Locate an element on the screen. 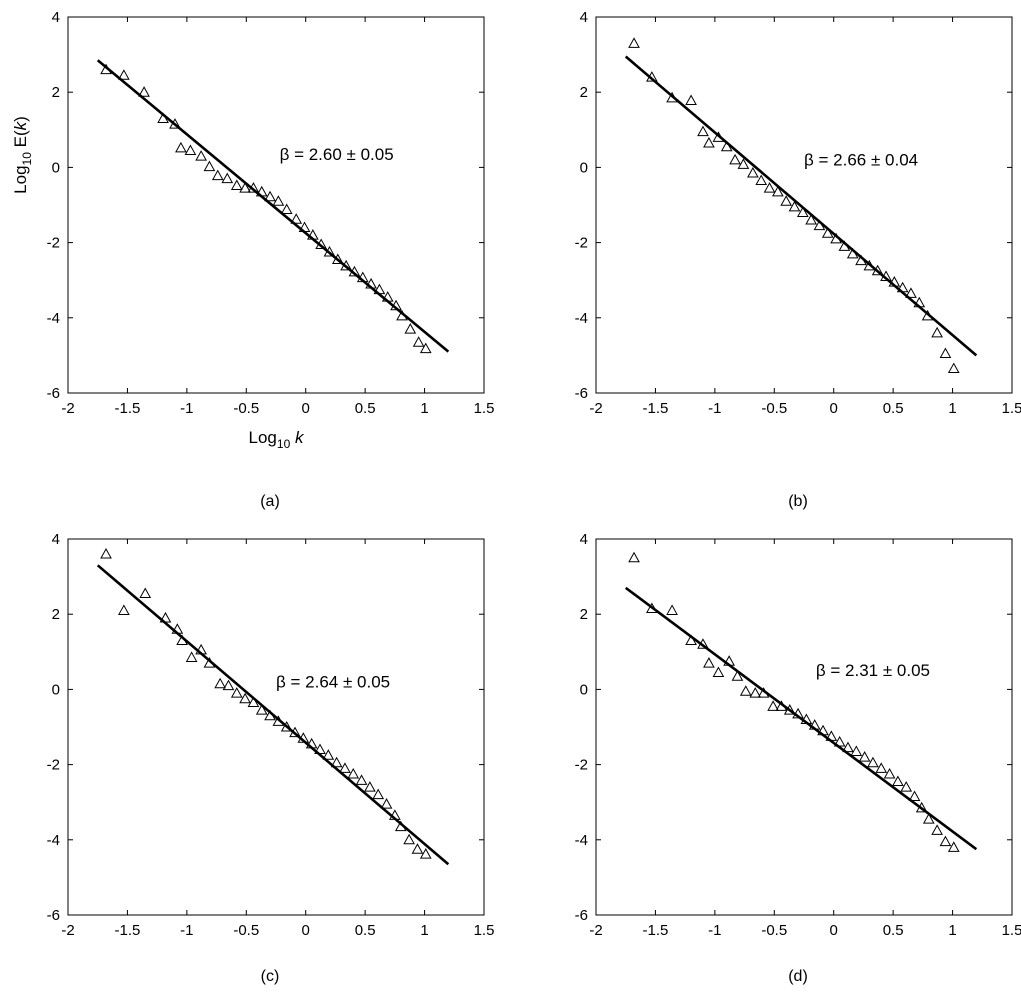 The width and height of the screenshot is (1021, 1000). x-tick-label: -1 is located at coordinates (186, 930).